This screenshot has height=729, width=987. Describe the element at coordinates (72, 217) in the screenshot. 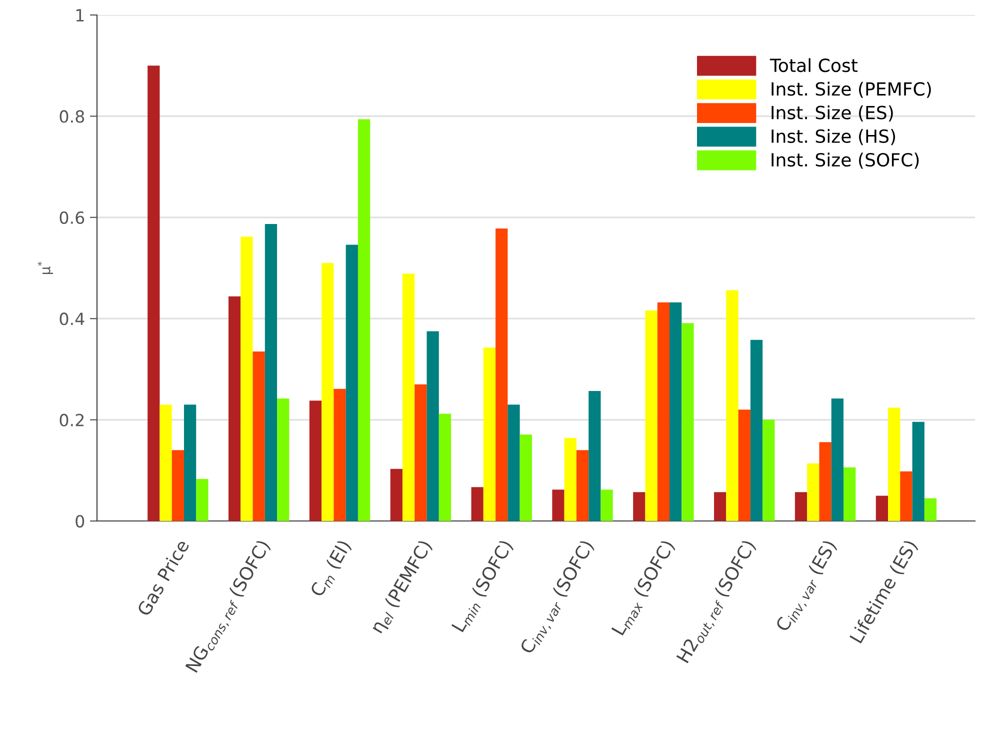

I see `y-tick-label: 0.6` at that location.